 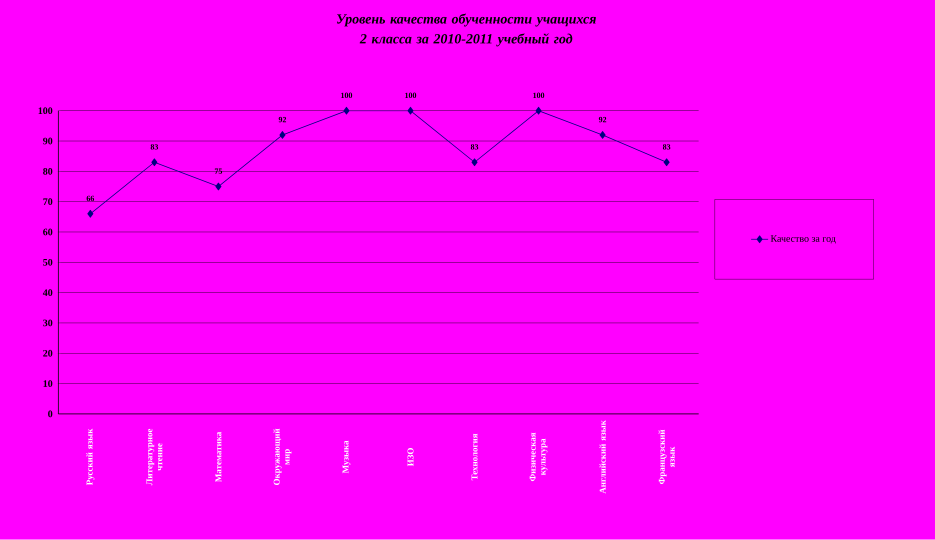 What do you see at coordinates (48, 384) in the screenshot?
I see `y-tick-label: 10` at bounding box center [48, 384].